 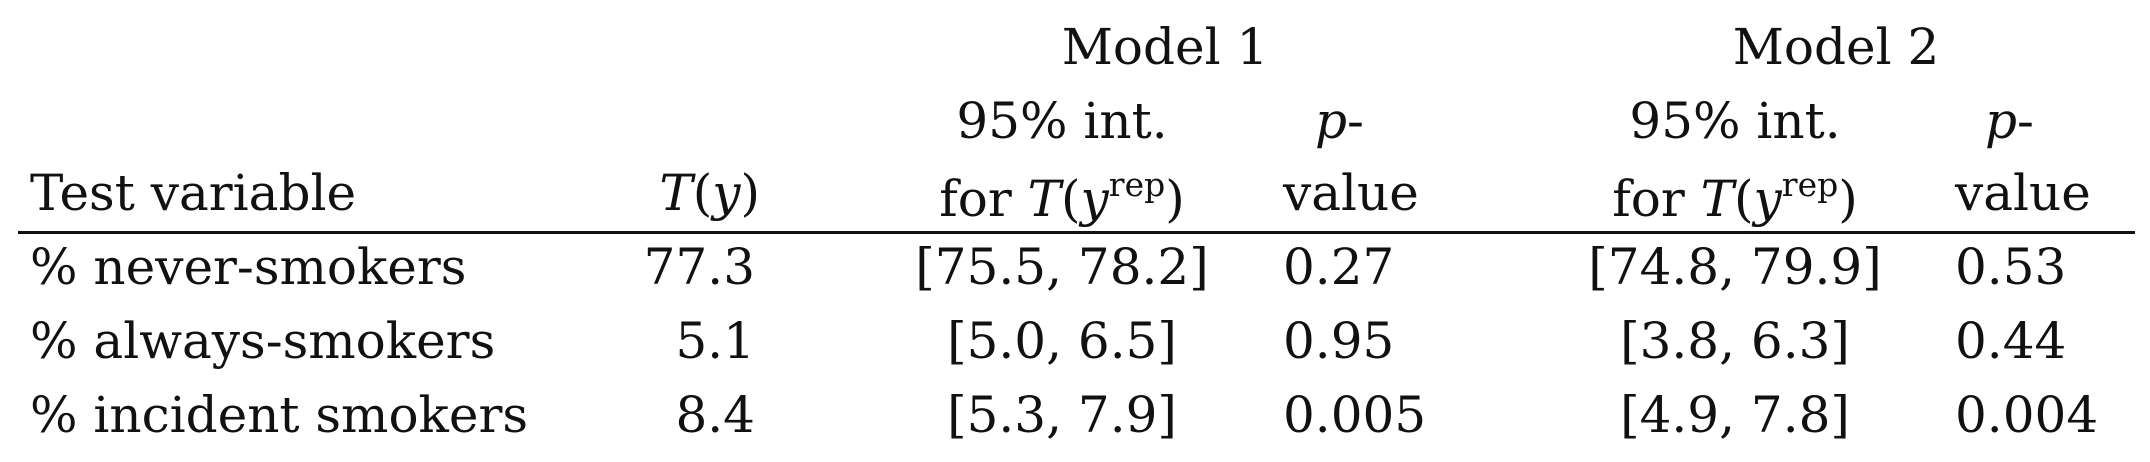 I want to click on row-label: % incident smokers, so click(x=279, y=415).